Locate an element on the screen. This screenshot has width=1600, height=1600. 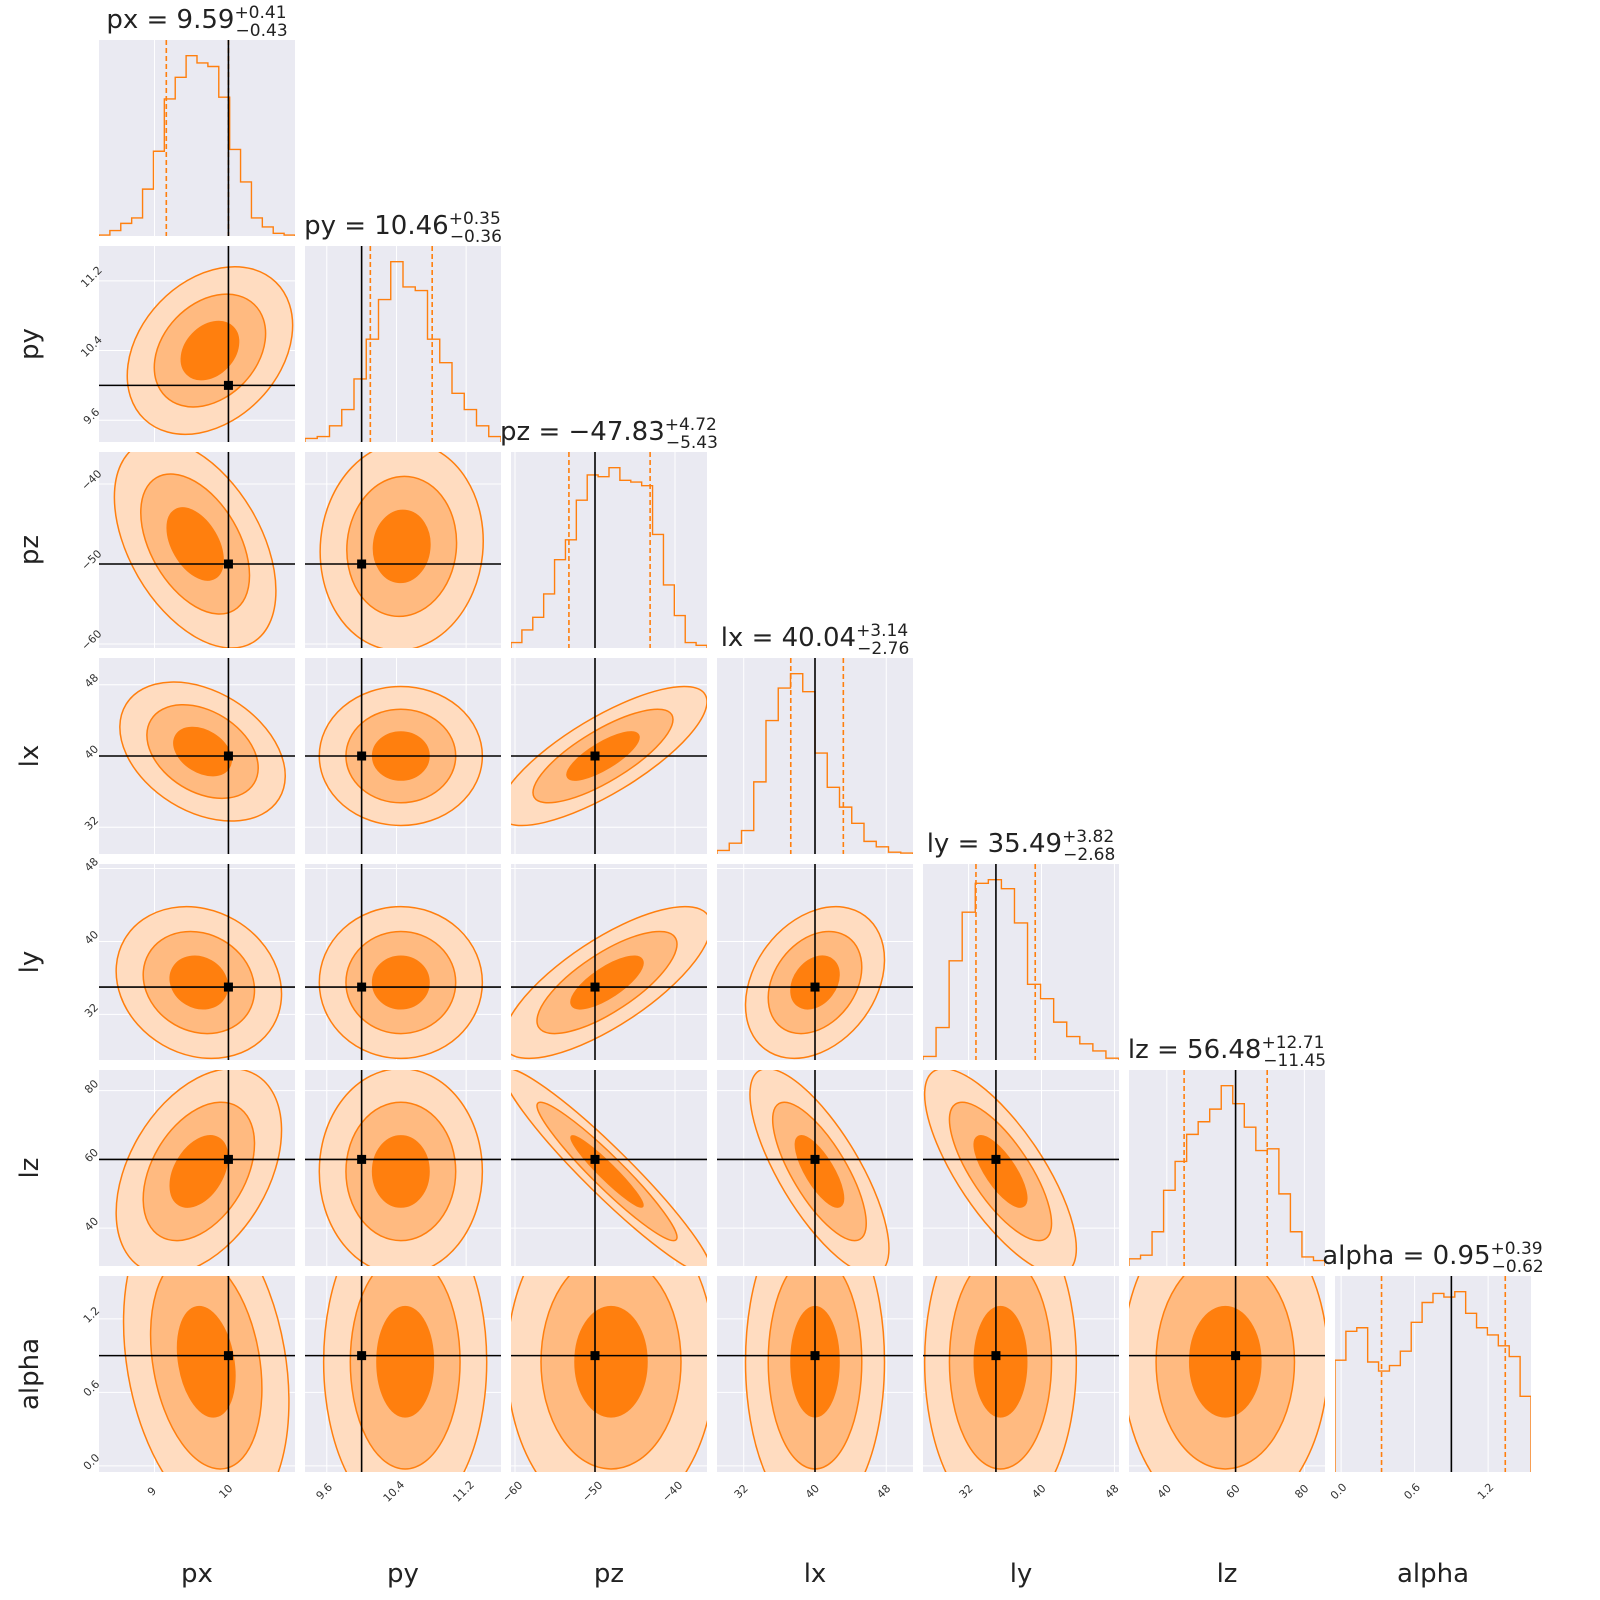
panel-py-ly is located at coordinates (403, 962).